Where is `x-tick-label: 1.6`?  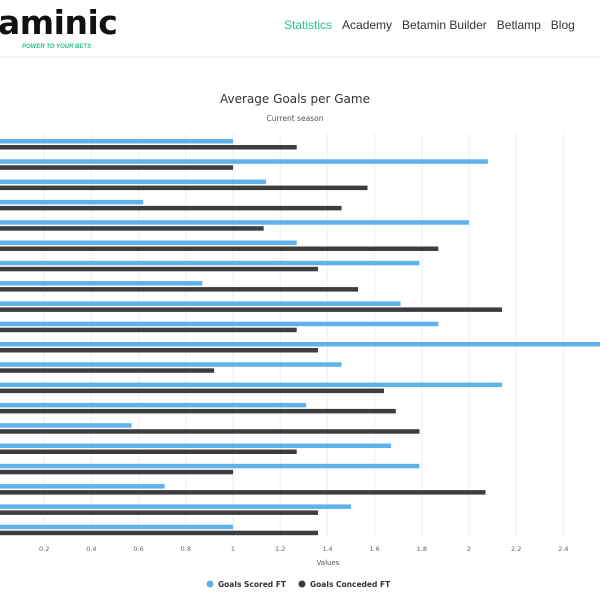
x-tick-label: 1.6 is located at coordinates (374, 549).